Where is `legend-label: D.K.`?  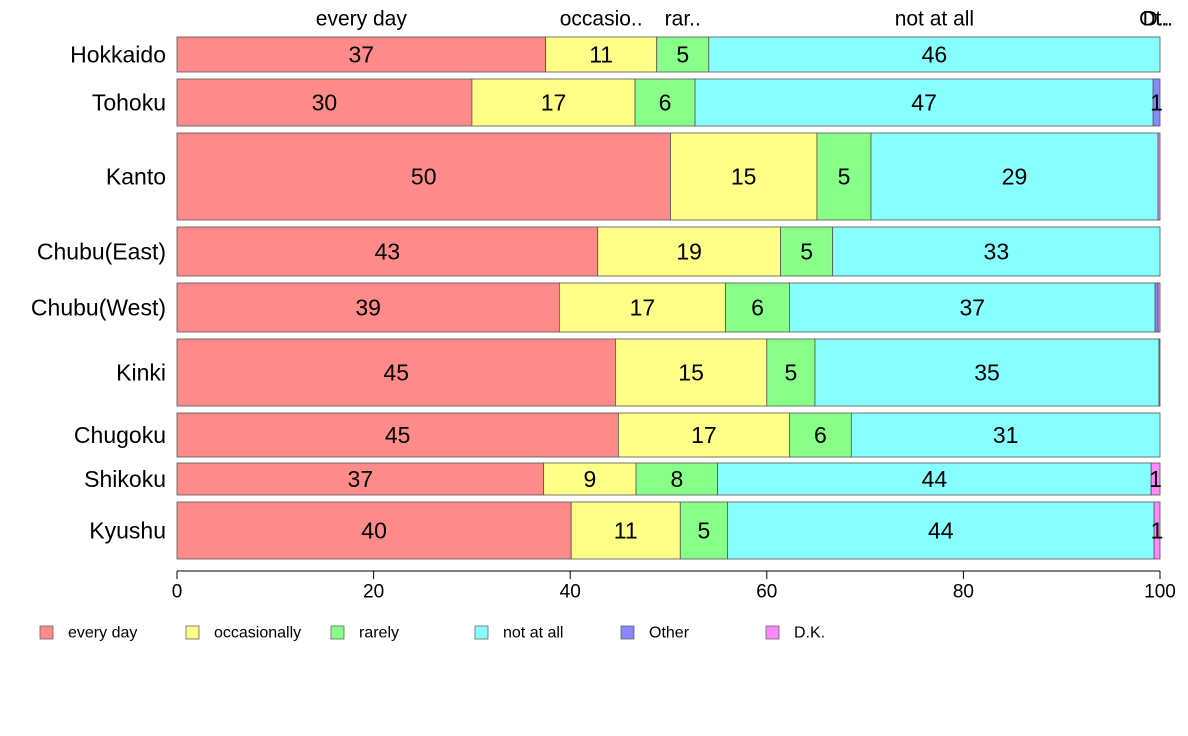 legend-label: D.K. is located at coordinates (809, 633).